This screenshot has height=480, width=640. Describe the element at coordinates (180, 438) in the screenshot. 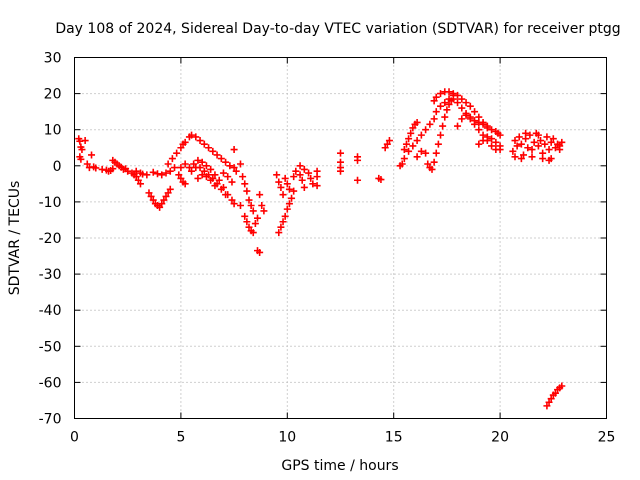

I see `x-tick-label: 5` at that location.